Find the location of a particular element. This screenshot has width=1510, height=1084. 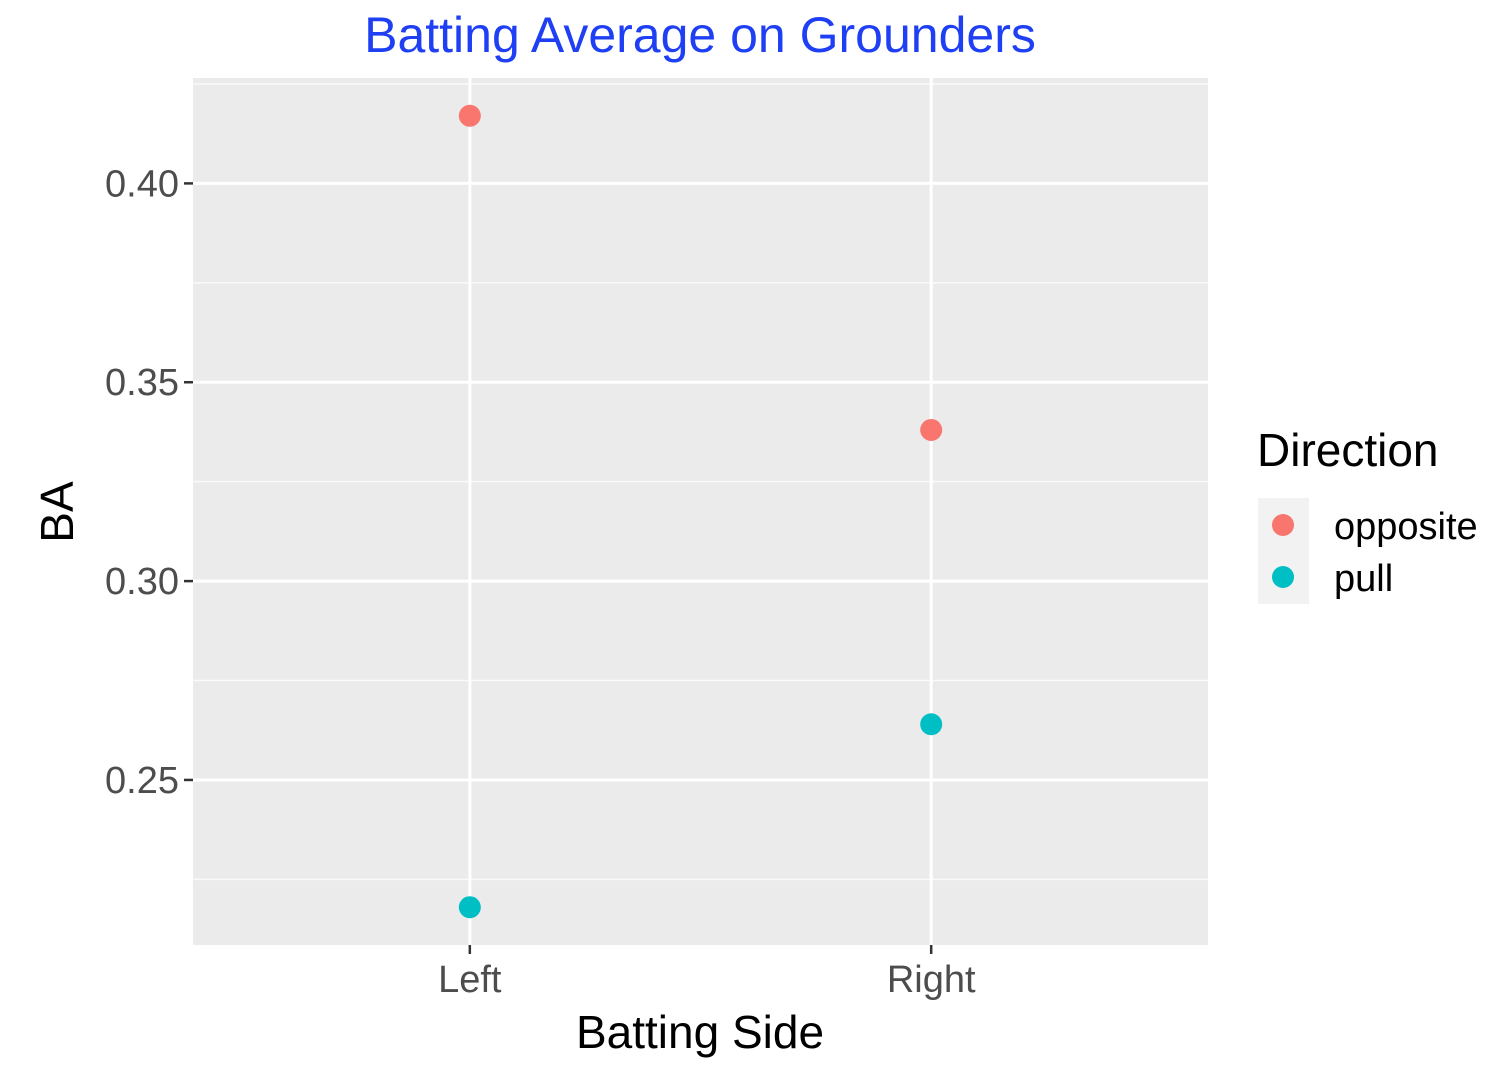

y-tick-label: 0.30 is located at coordinates (142, 582).